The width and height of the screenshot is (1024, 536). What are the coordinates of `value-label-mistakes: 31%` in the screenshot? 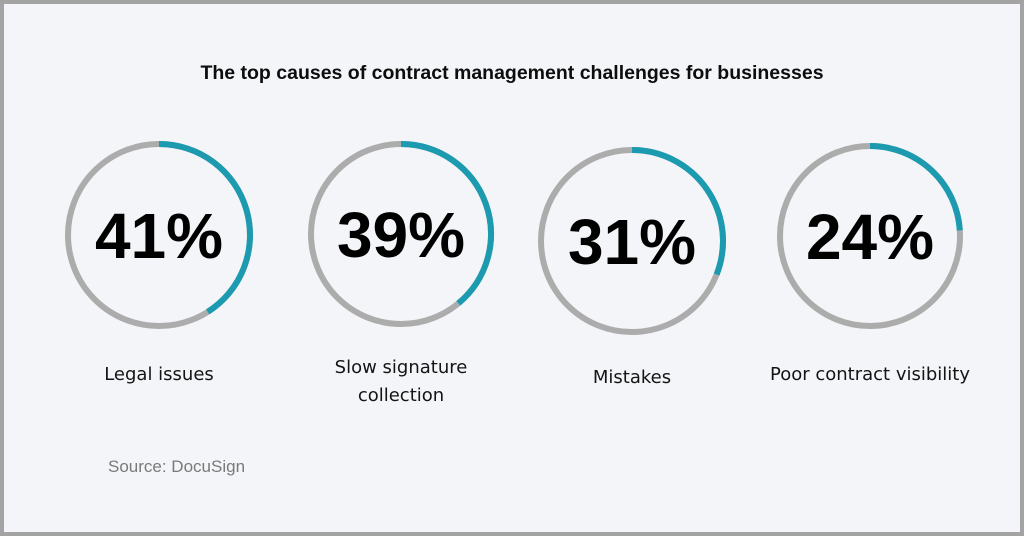 It's located at (632, 242).